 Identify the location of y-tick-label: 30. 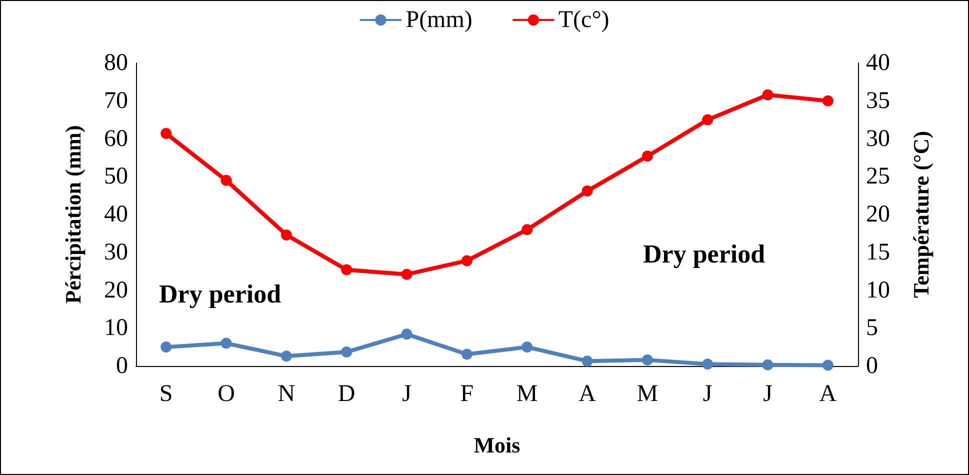
(116, 252).